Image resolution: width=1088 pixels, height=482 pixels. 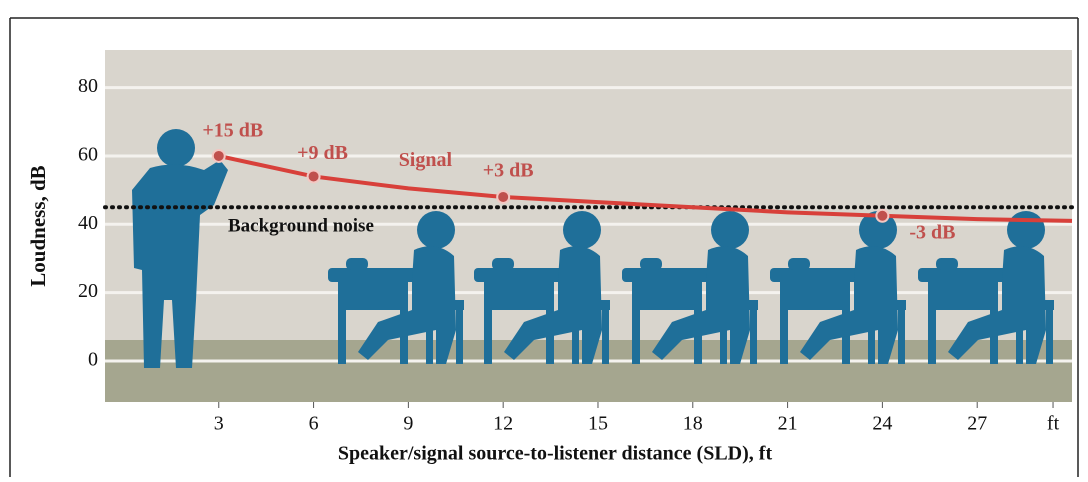 What do you see at coordinates (932, 232) in the screenshot?
I see `marker-label: -3 dB` at bounding box center [932, 232].